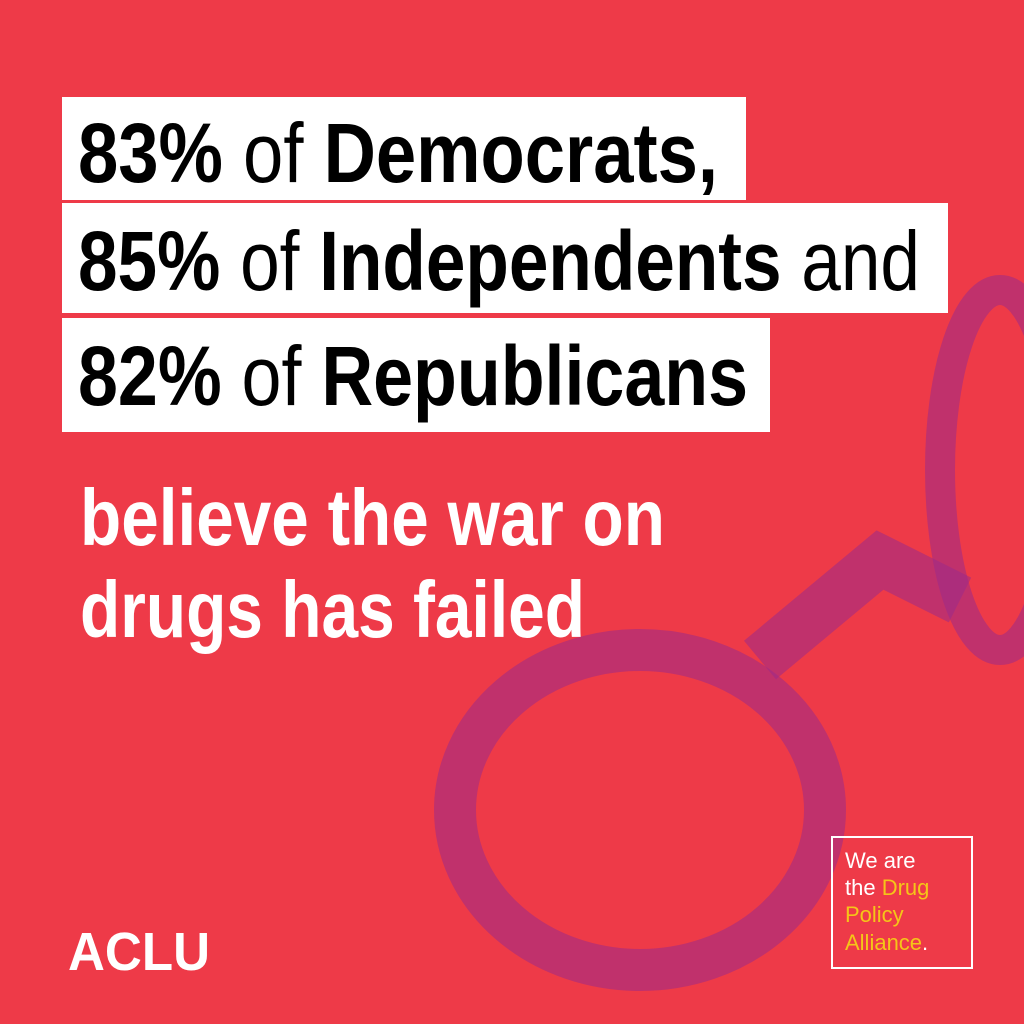 The image size is (1024, 1024). What do you see at coordinates (150, 376) in the screenshot?
I see `headline-bold: 82%` at bounding box center [150, 376].